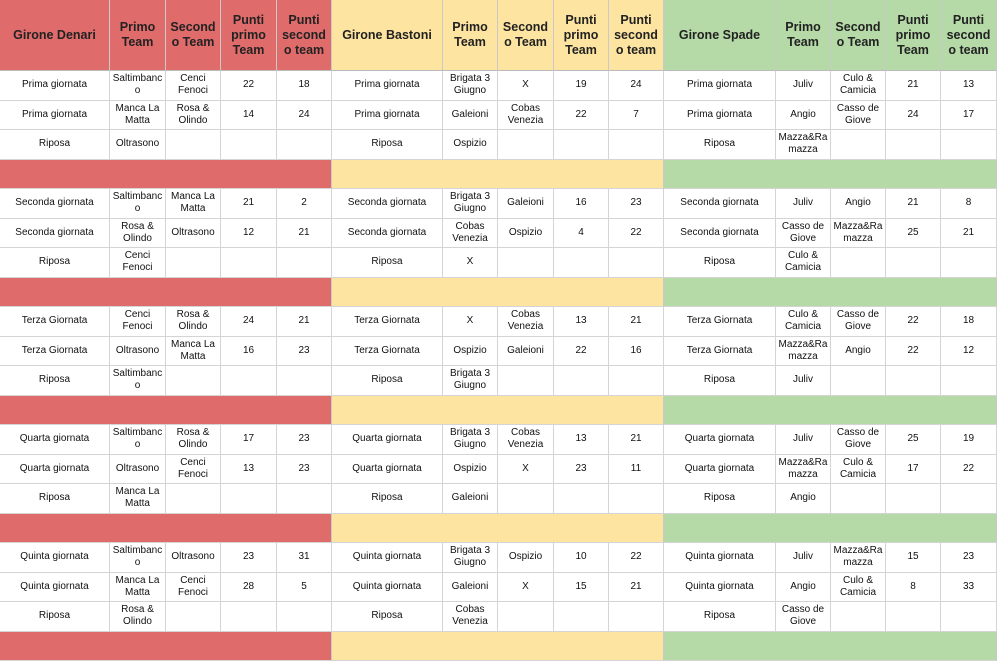 Image resolution: width=1000 pixels, height=661 pixels. What do you see at coordinates (193, 469) in the screenshot?
I see `team-cell: Cenci Fenoci` at bounding box center [193, 469].